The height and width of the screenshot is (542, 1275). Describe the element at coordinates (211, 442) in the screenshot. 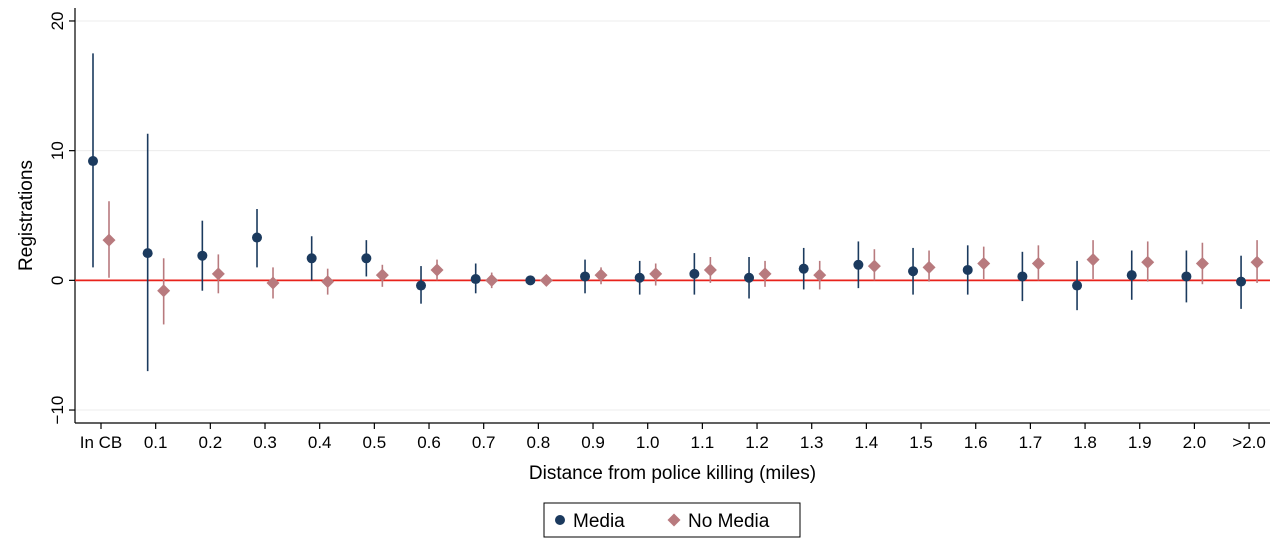

I see `x-tick-label: 0.2` at that location.